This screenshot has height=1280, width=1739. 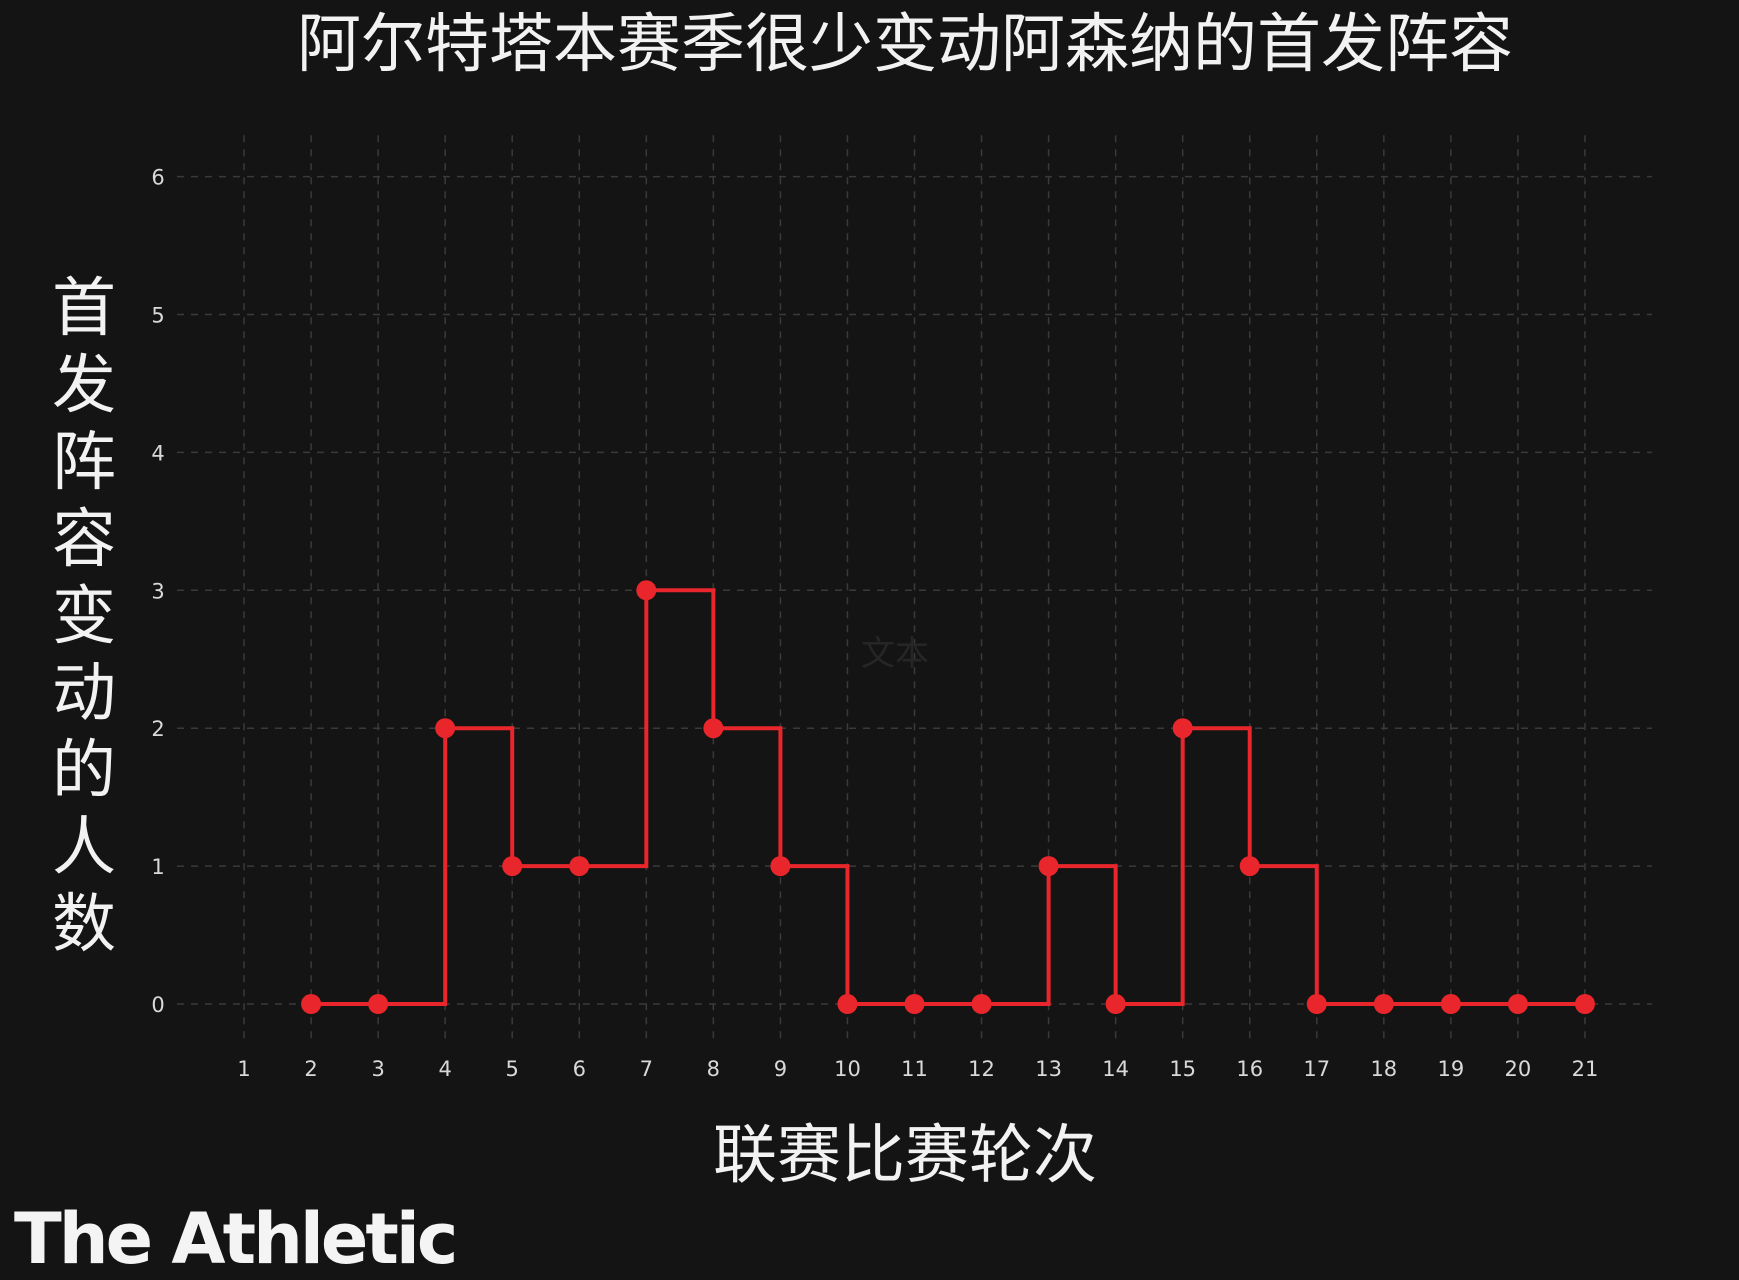 What do you see at coordinates (157, 1005) in the screenshot?
I see `y-tick-label-0: 0` at bounding box center [157, 1005].